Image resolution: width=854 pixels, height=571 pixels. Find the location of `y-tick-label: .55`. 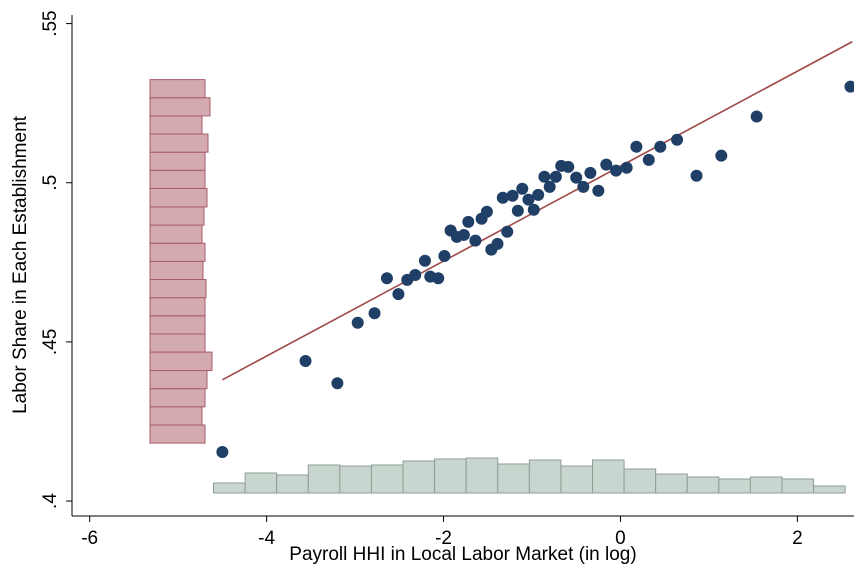

y-tick-label: .55 is located at coordinates (50, 23).